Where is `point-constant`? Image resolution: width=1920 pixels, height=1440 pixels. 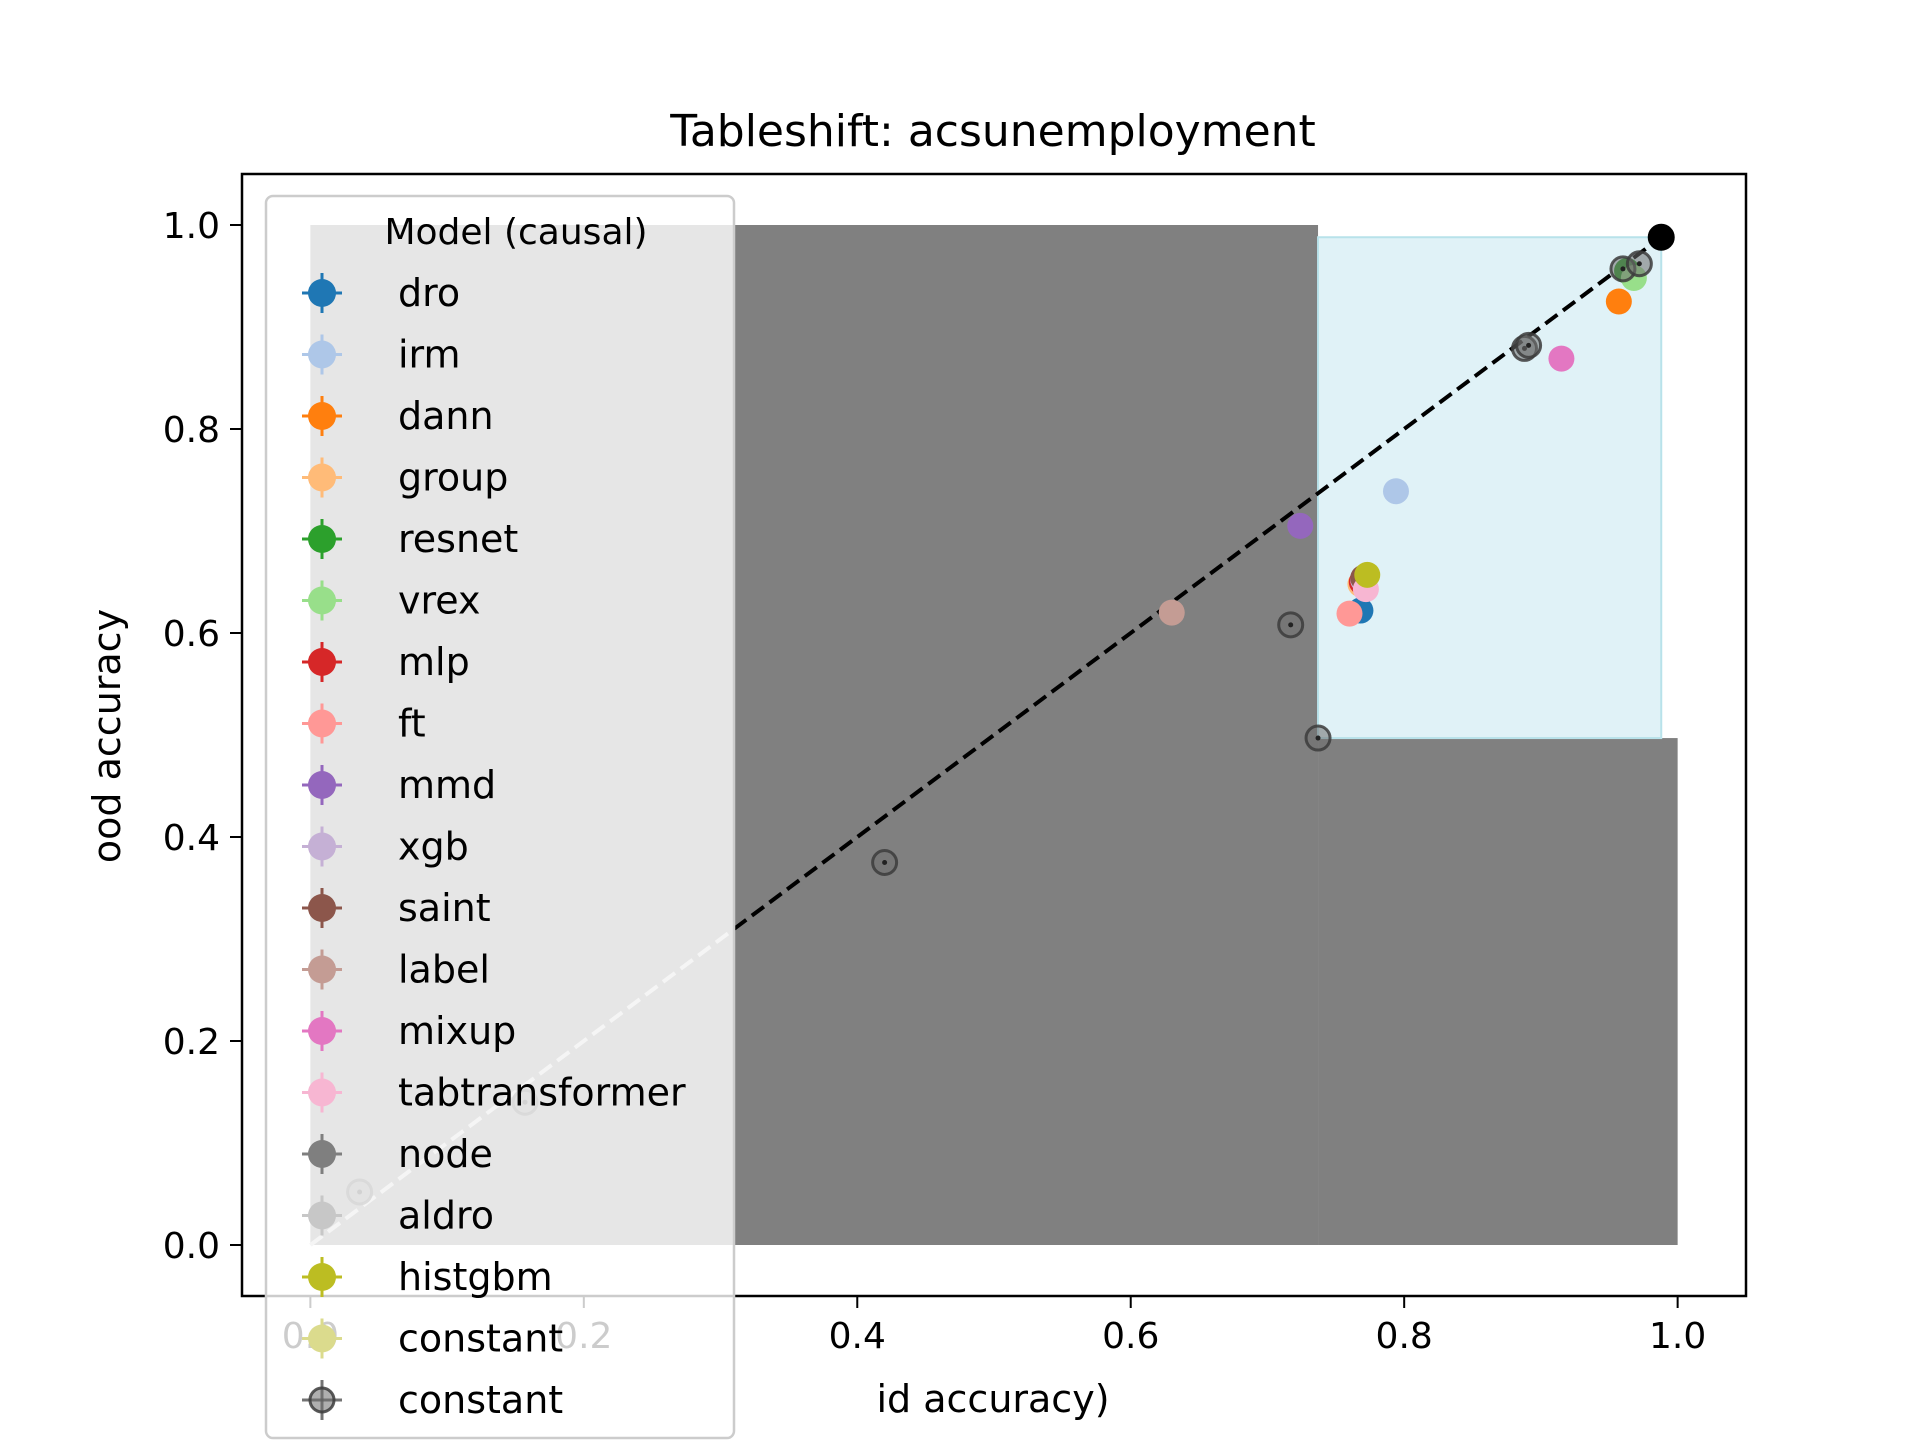
point-constant is located at coordinates (1661, 237).